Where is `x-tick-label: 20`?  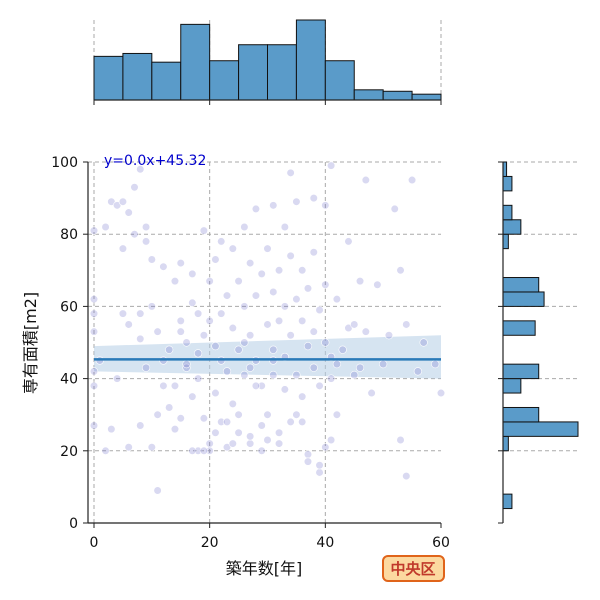
x-tick-label: 20 is located at coordinates (210, 543).